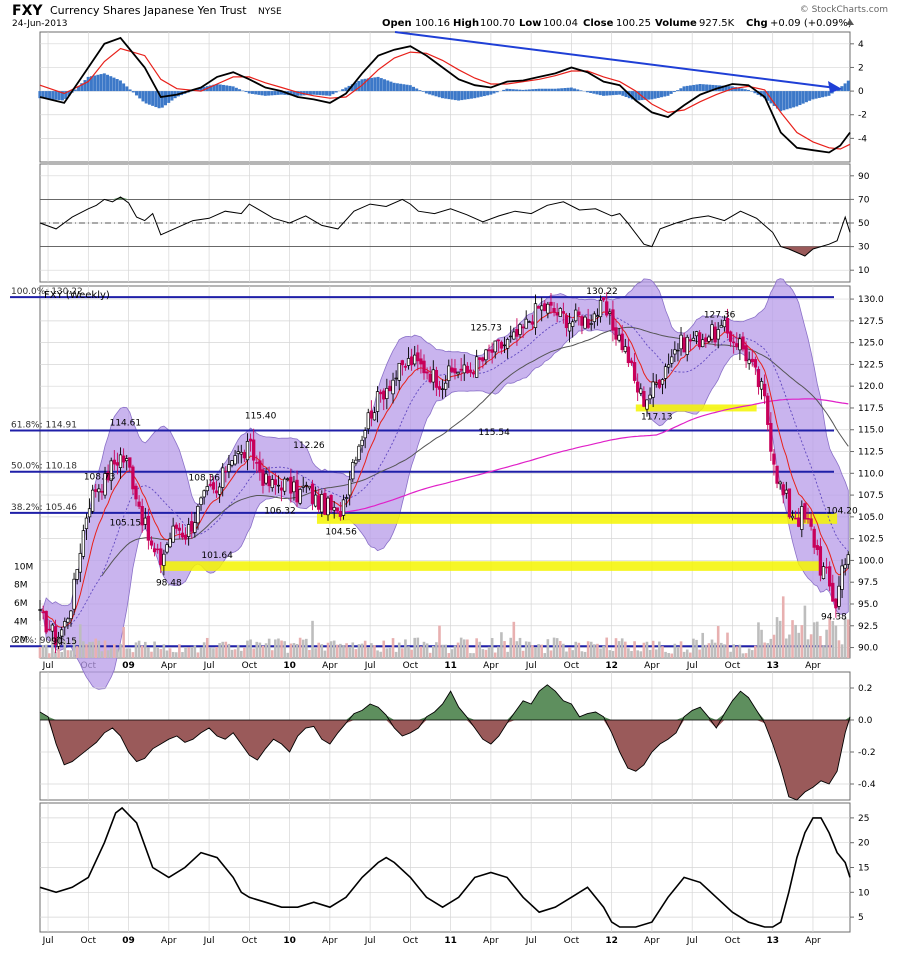 The width and height of the screenshot is (900, 955). Describe the element at coordinates (205, 478) in the screenshot. I see `price-annotation: 108.36` at that location.